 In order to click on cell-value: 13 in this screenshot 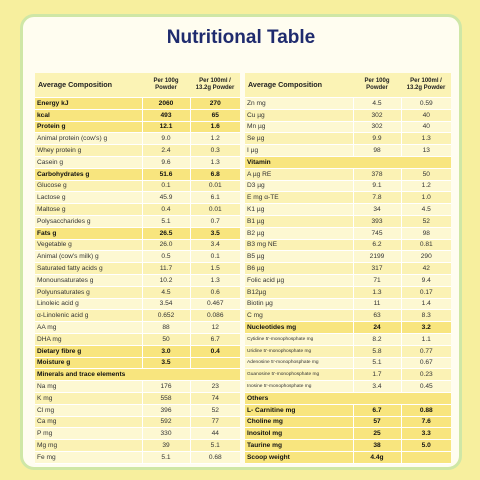, I will do `click(425, 150)`.